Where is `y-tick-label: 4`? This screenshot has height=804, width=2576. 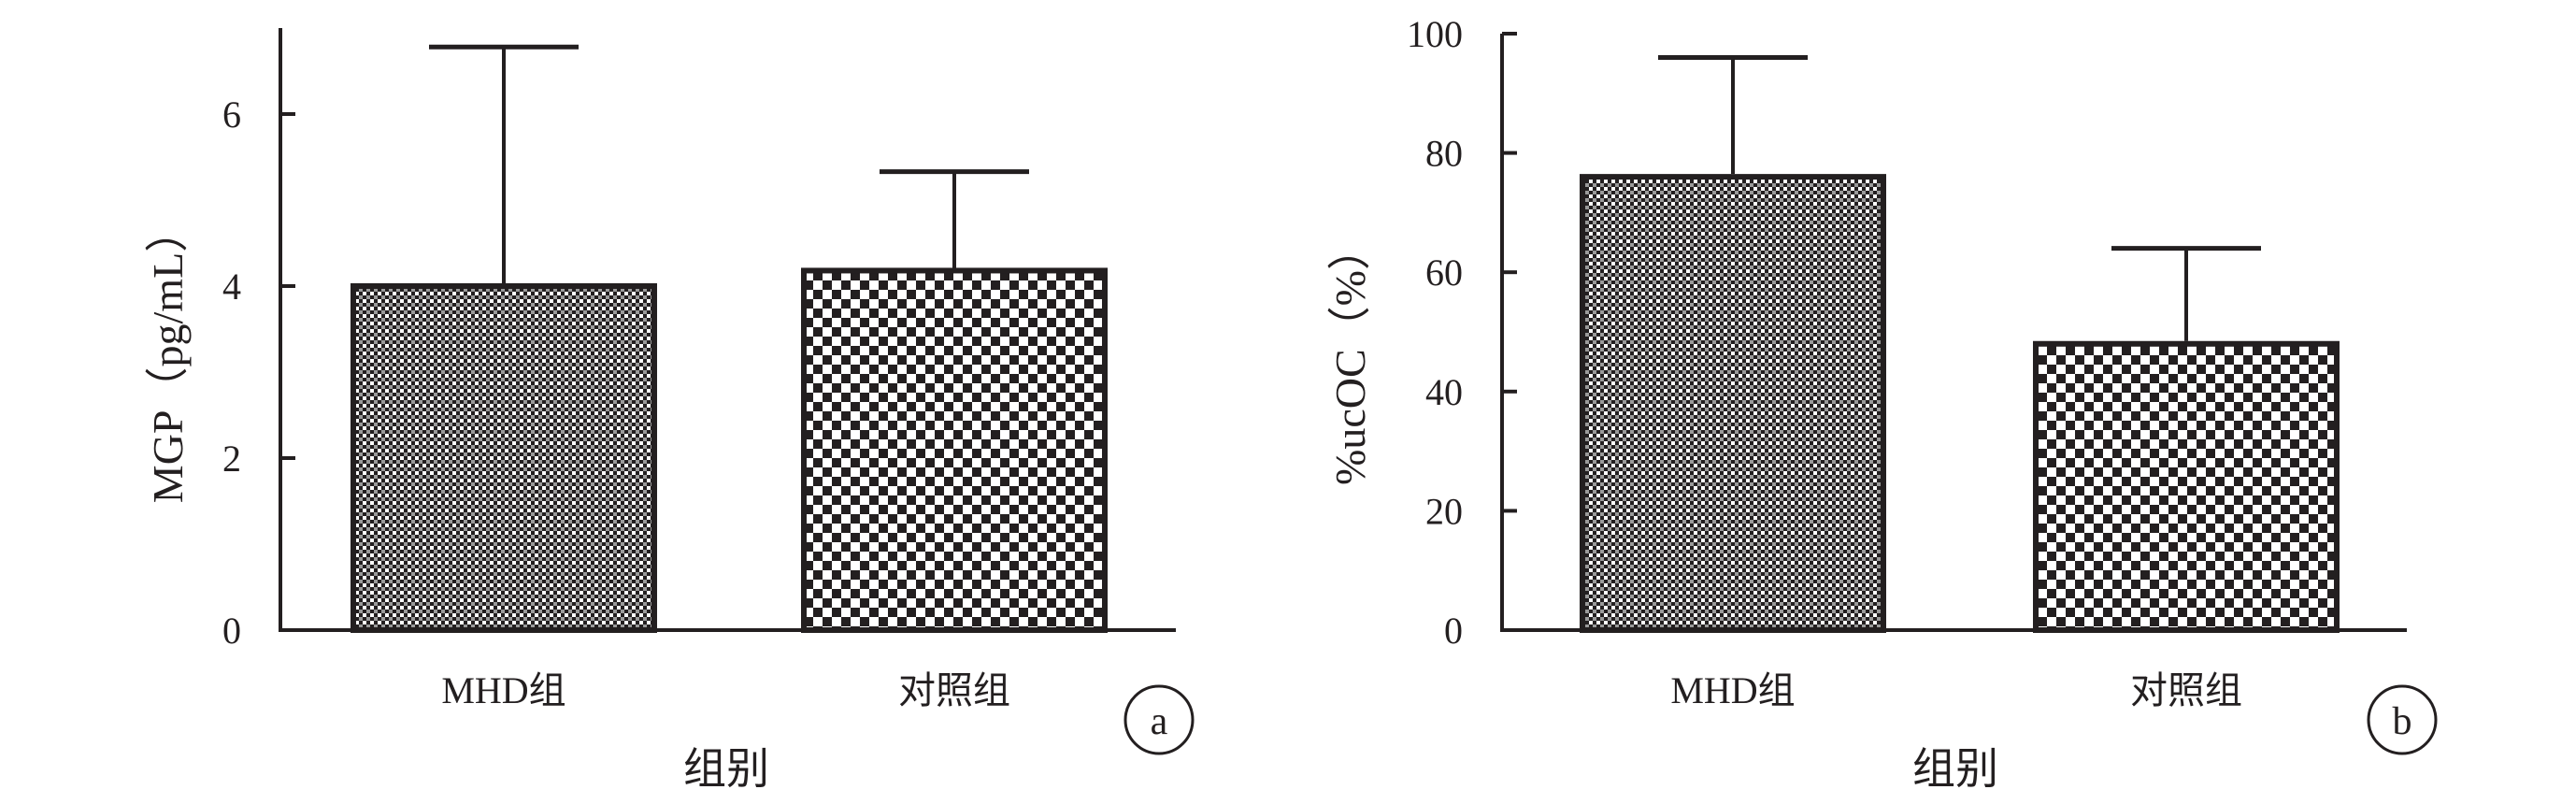
y-tick-label: 4 is located at coordinates (231, 287).